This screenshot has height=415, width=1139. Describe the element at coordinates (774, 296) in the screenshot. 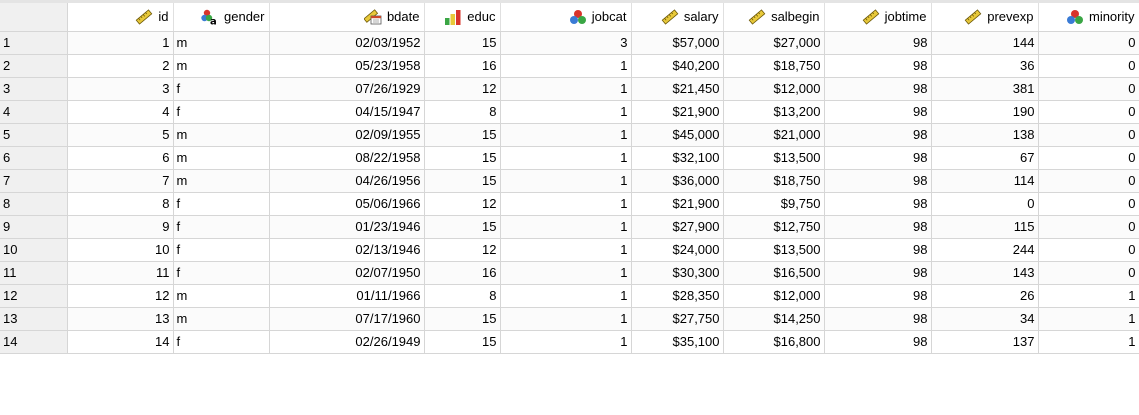

I see `cell-salbegin: $12,000` at that location.